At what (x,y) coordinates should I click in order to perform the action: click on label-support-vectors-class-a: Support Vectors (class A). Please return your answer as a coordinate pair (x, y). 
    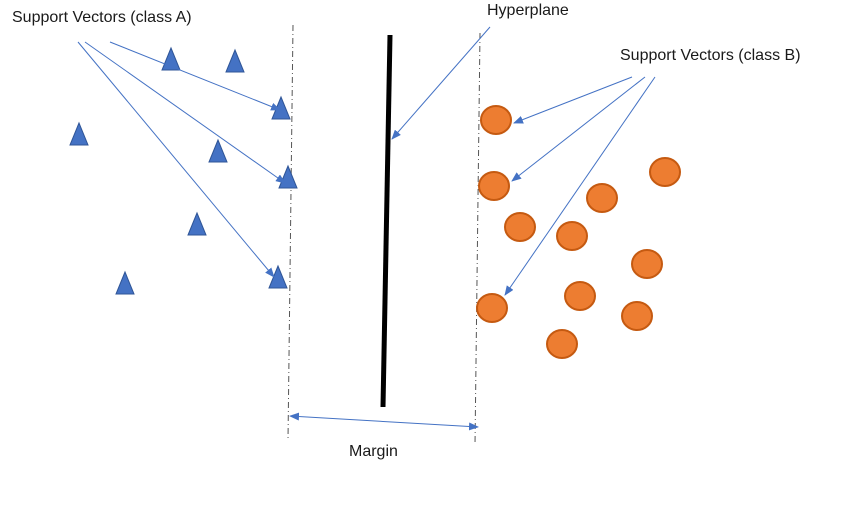
    Looking at the image, I should click on (102, 17).